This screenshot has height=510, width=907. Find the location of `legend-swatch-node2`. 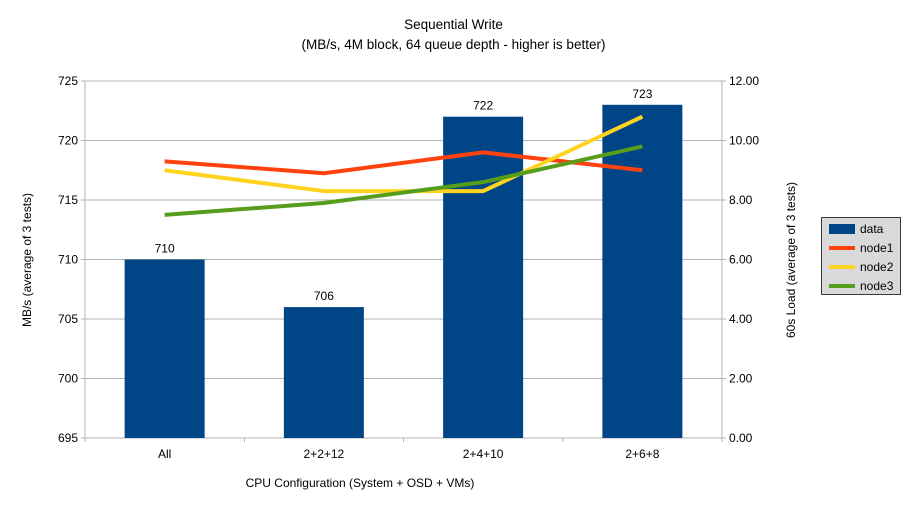

legend-swatch-node2 is located at coordinates (842, 267).